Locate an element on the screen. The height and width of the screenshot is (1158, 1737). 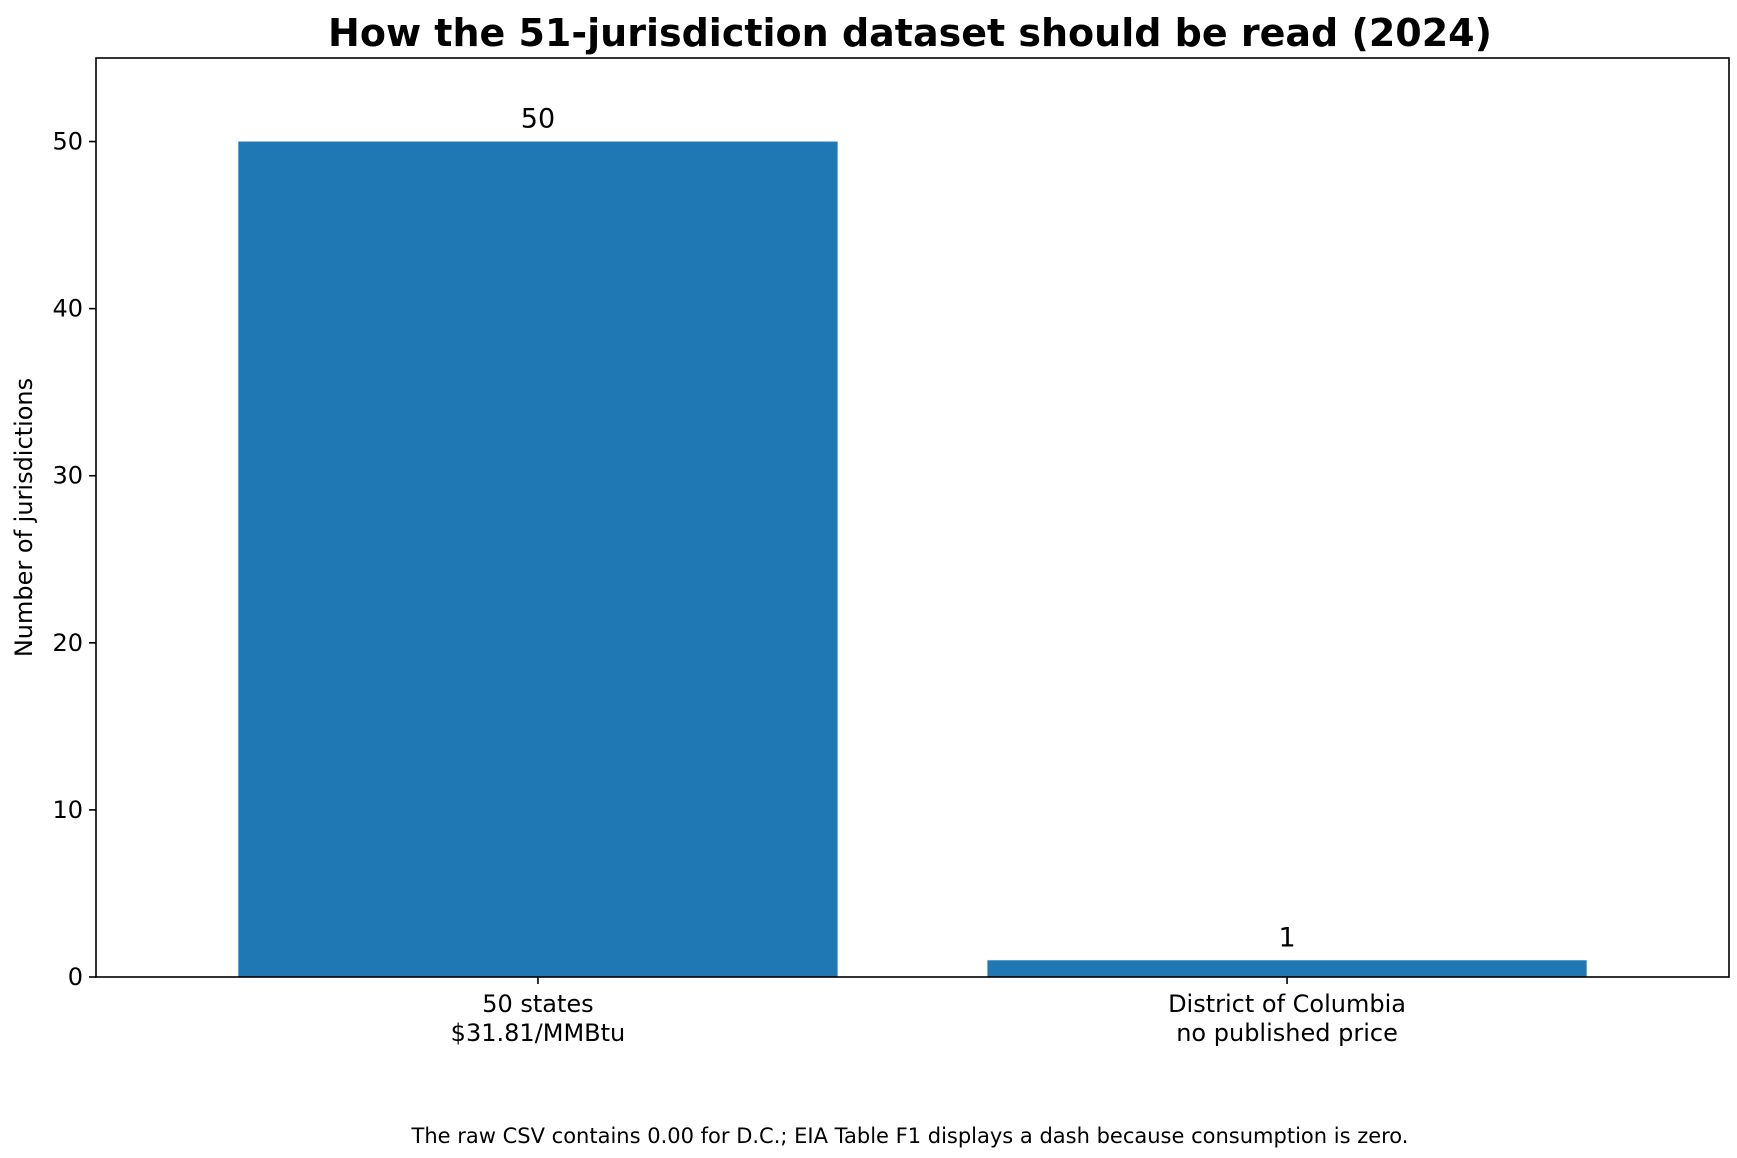
y-tick-label-5: 50 is located at coordinates (67, 142).